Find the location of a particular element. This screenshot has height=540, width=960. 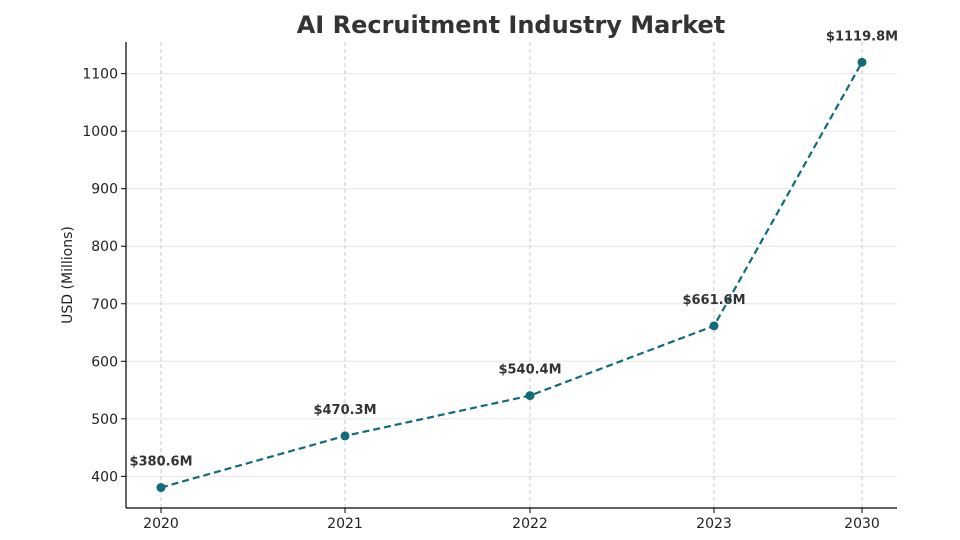

y-tick-label: 400 is located at coordinates (104, 477).